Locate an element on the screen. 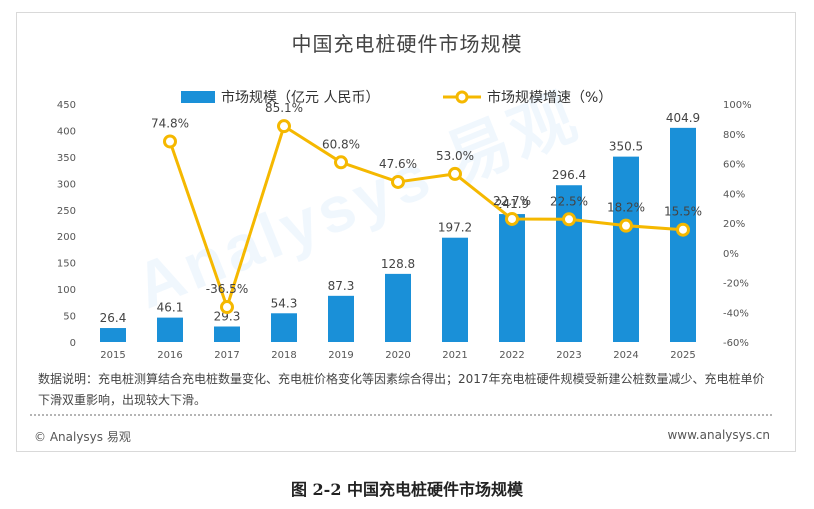  bar-value-label: 296.4 is located at coordinates (569, 175).